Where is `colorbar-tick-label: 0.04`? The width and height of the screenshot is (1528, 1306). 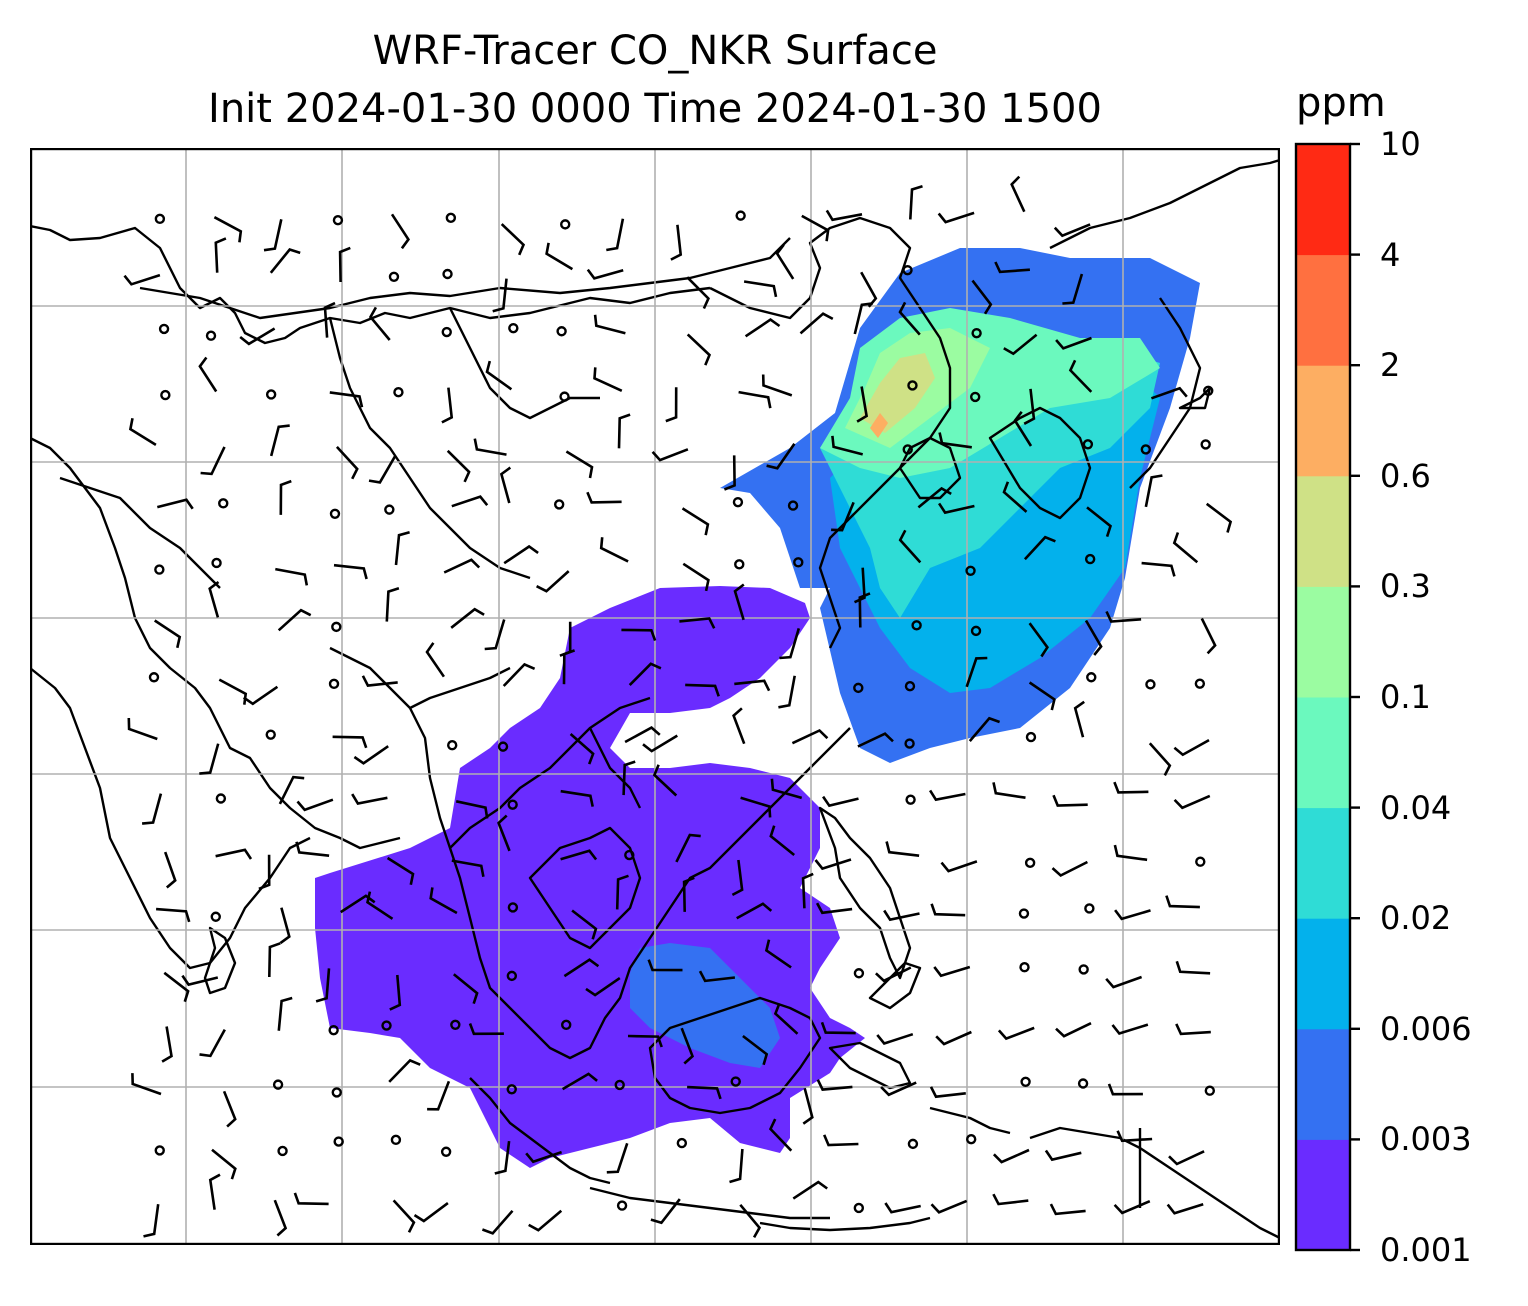 colorbar-tick-label: 0.04 is located at coordinates (1416, 807).